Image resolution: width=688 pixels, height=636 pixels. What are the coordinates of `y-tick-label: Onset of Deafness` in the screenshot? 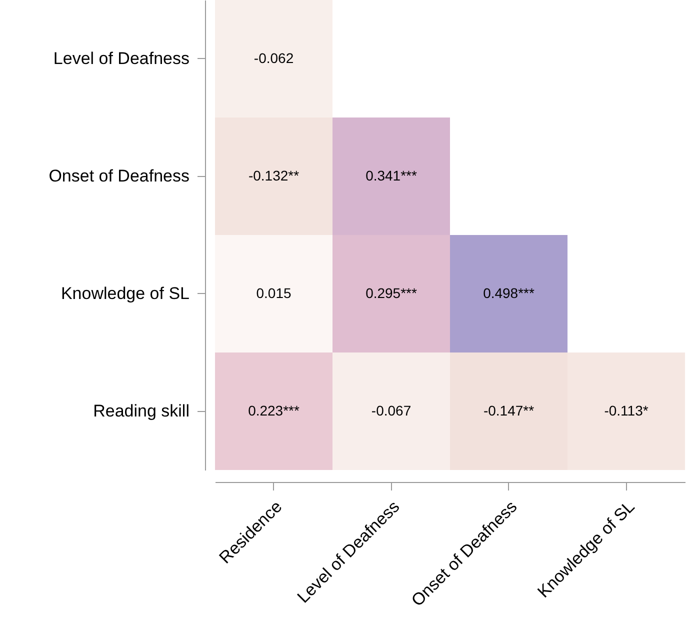 It's located at (119, 176).